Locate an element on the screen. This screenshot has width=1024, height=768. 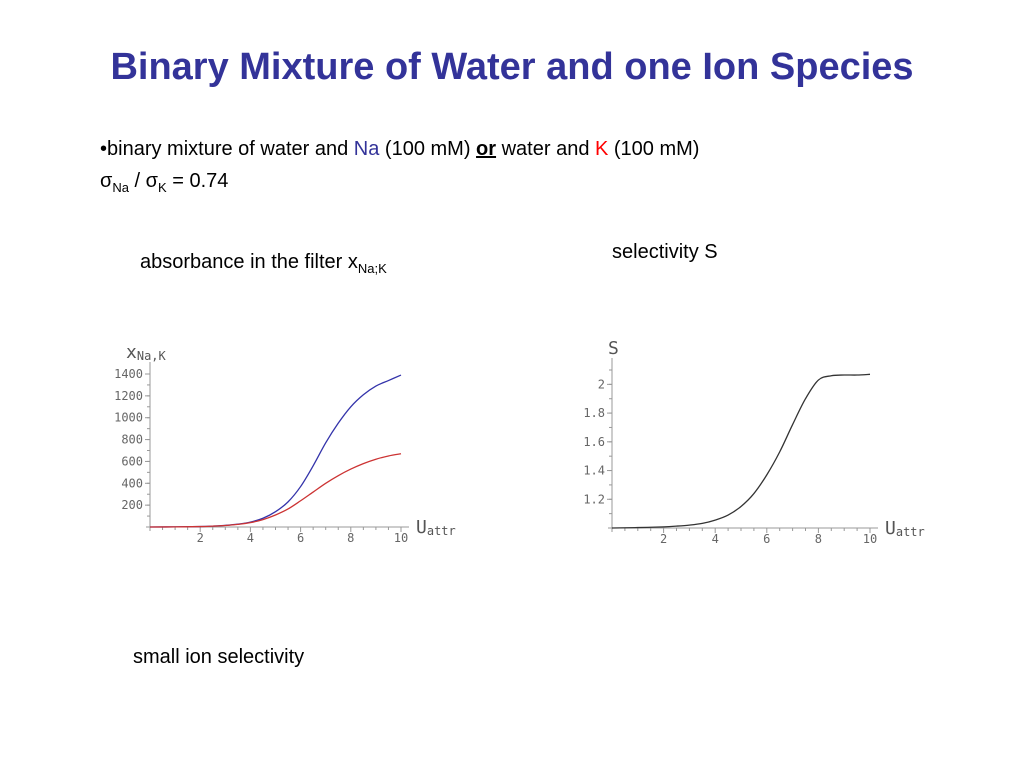
y-axis-label-main: x is located at coordinates (131, 352).